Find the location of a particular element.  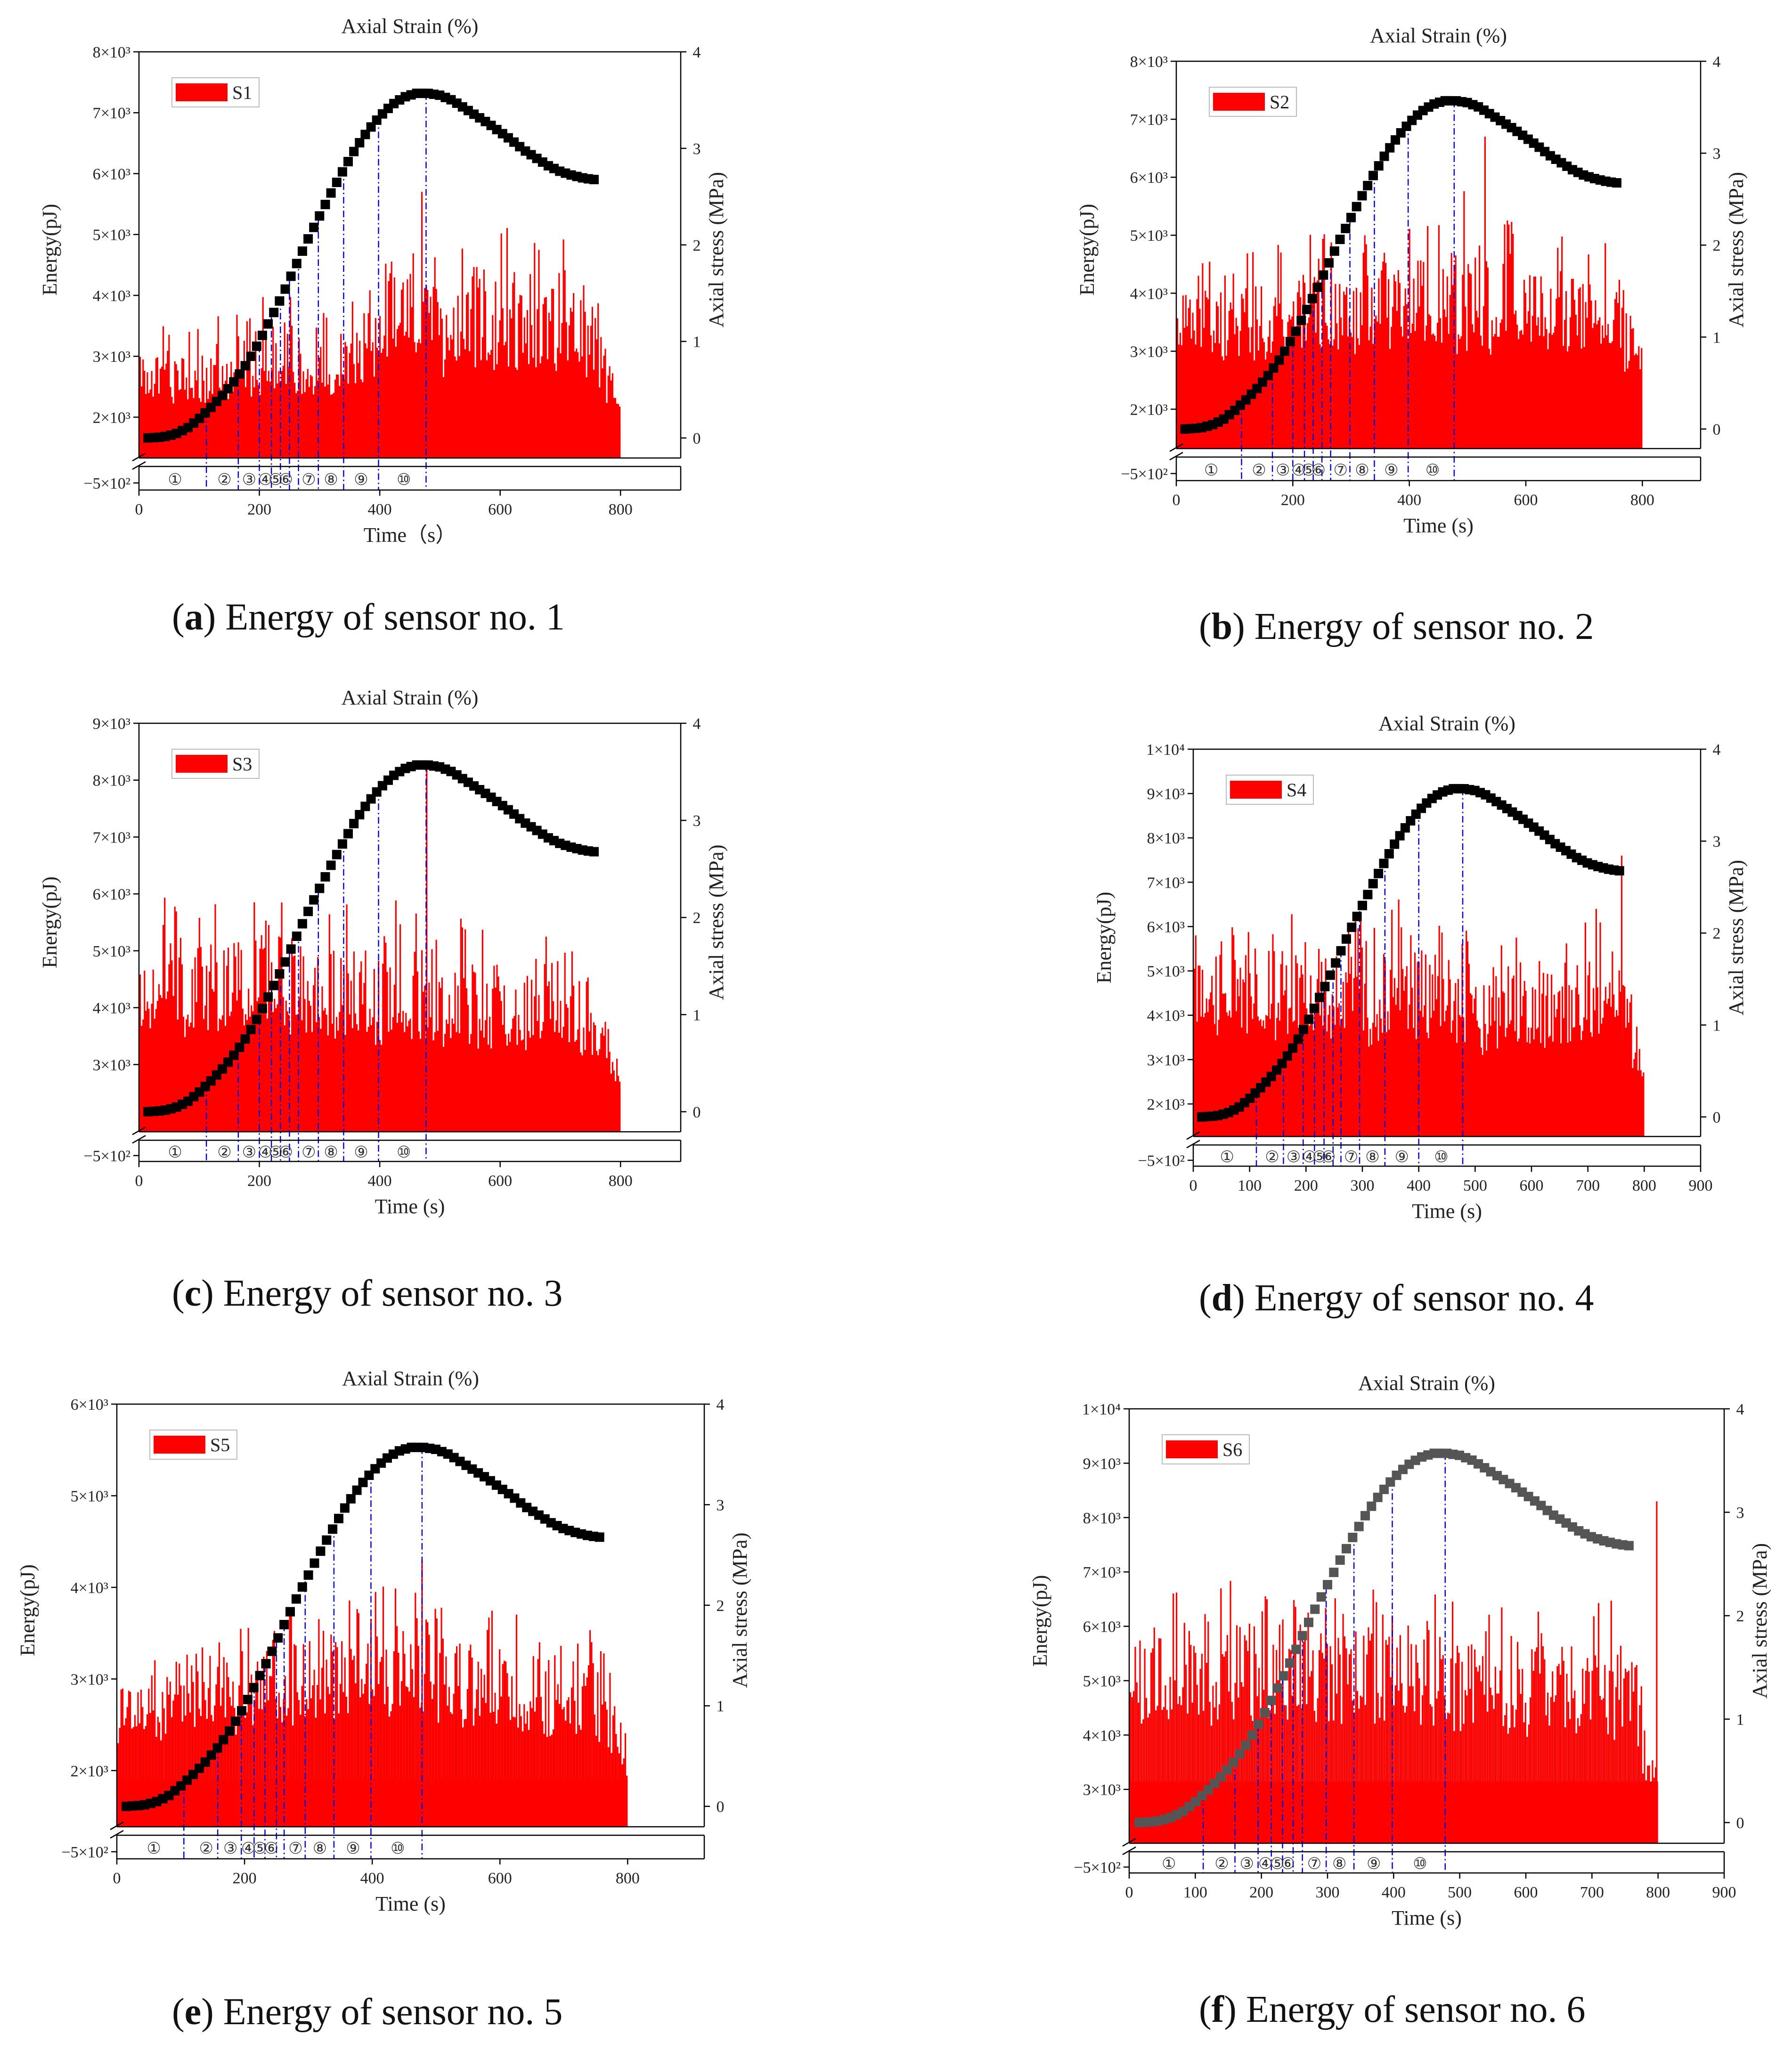

stage-labels: ① ② ③ ④⑤⑥ ⑦ ⑧ ⑨ ⑩ is located at coordinates (1294, 1864).